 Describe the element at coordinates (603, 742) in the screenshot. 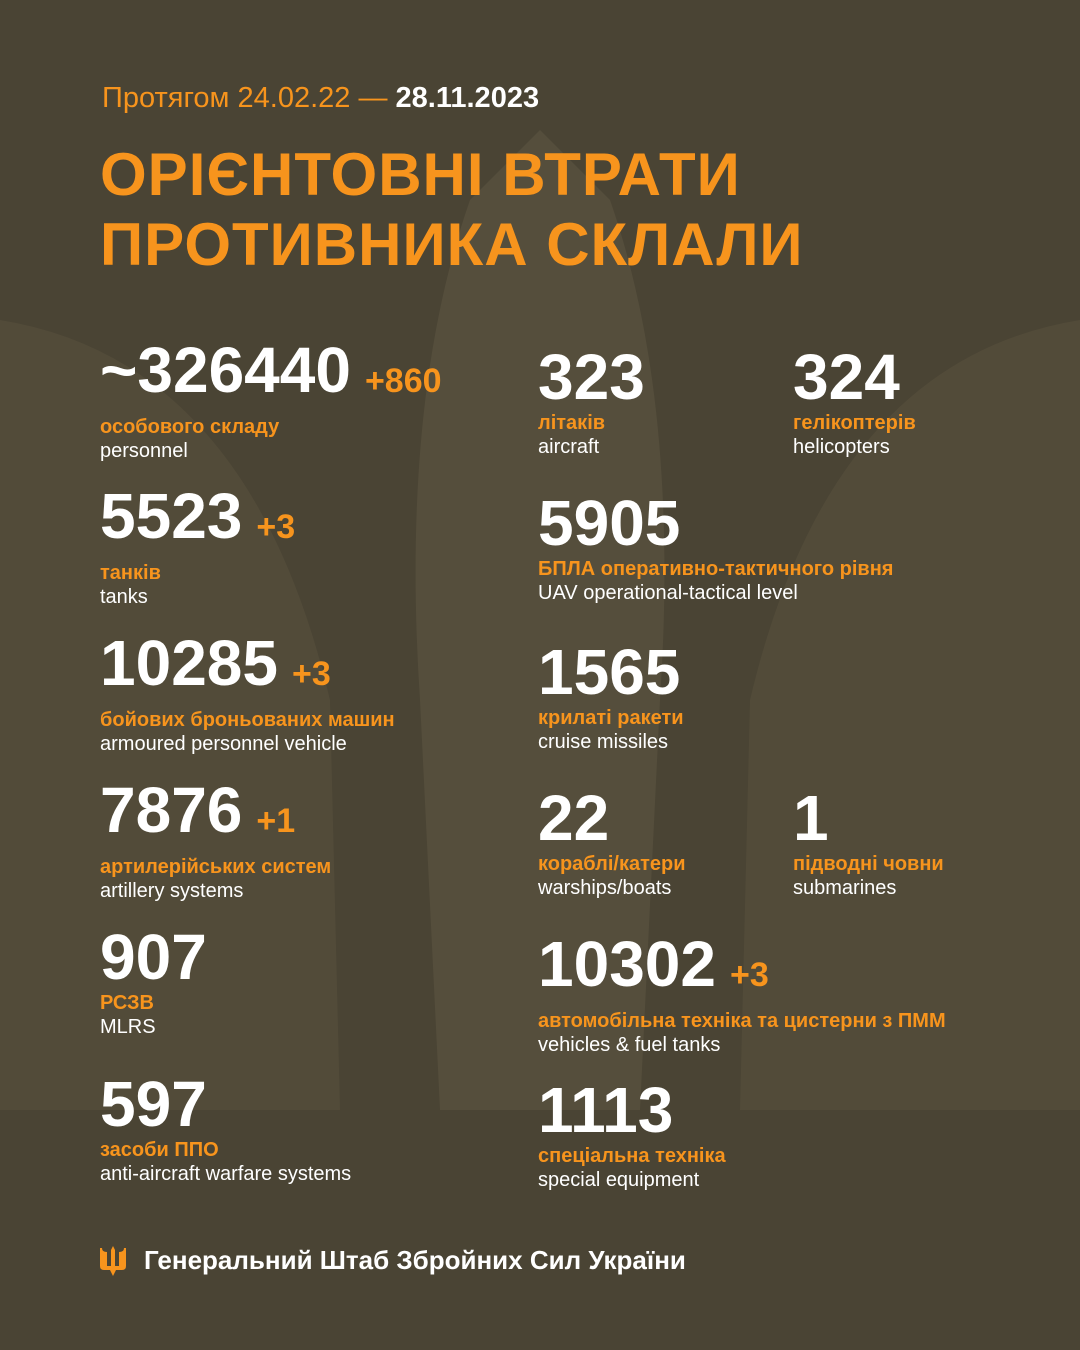

I see `stat-label-en: cruise missiles` at that location.